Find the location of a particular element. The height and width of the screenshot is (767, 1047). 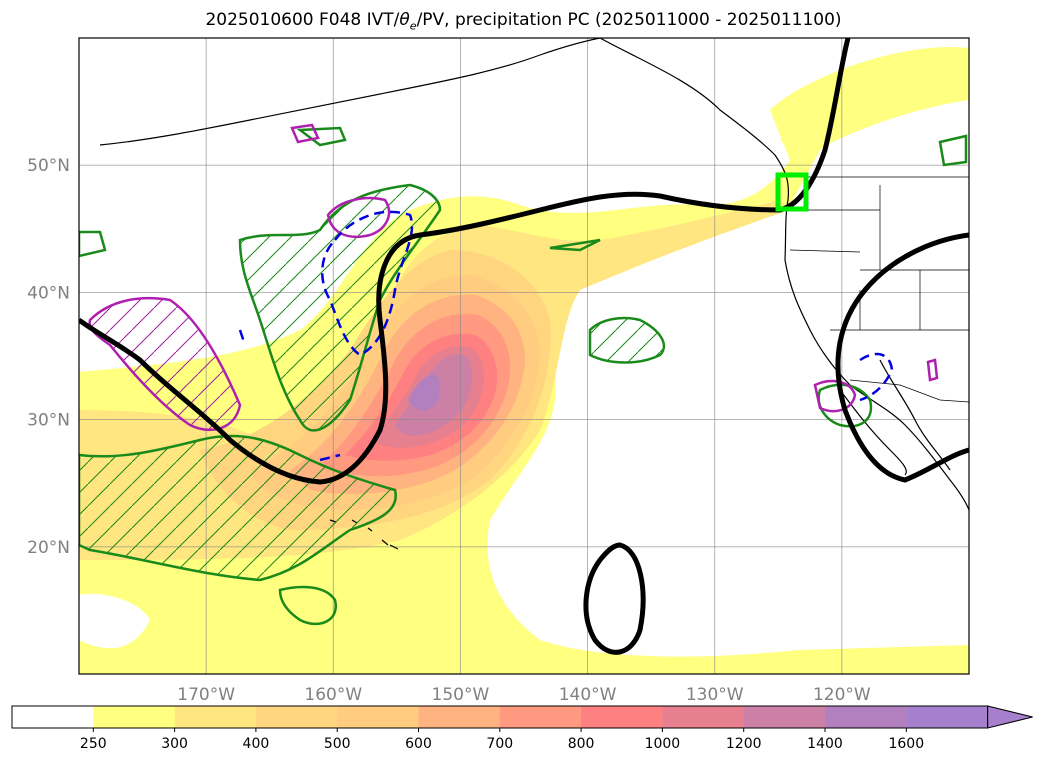

green-region-west is located at coordinates (238, 508).